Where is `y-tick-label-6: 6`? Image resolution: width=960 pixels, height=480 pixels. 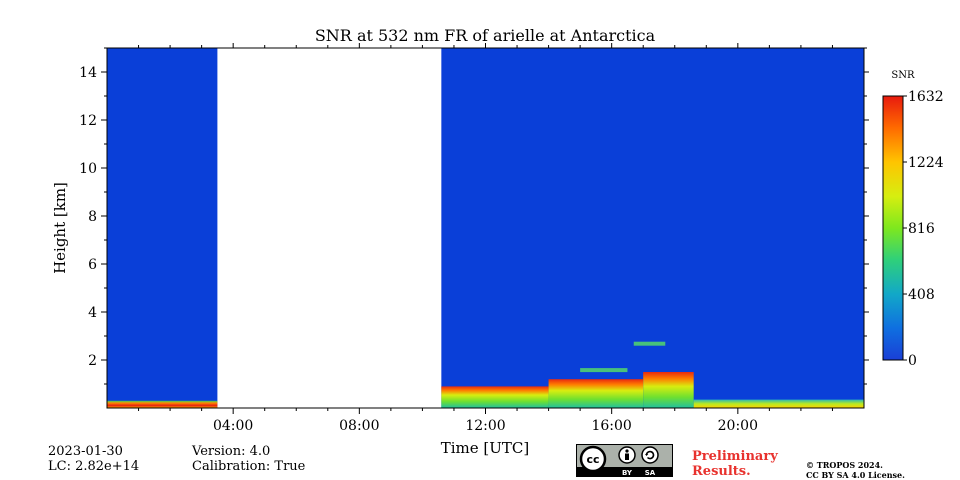
y-tick-label-6: 6 is located at coordinates (92, 265).